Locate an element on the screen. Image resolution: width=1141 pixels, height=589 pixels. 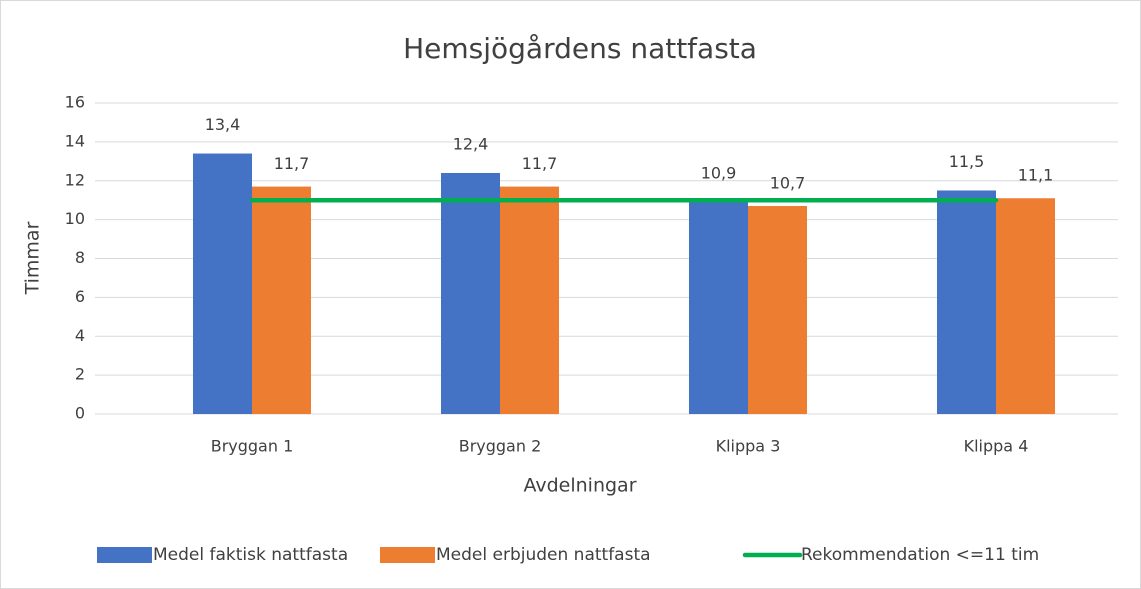
y-tick-label: 0 is located at coordinates (80, 413).